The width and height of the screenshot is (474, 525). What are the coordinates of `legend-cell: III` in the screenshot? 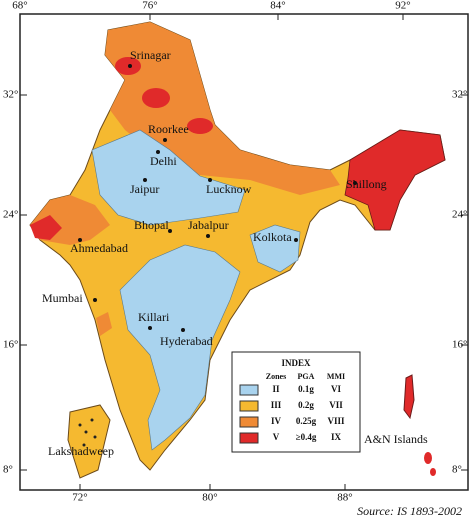 It's located at (276, 405).